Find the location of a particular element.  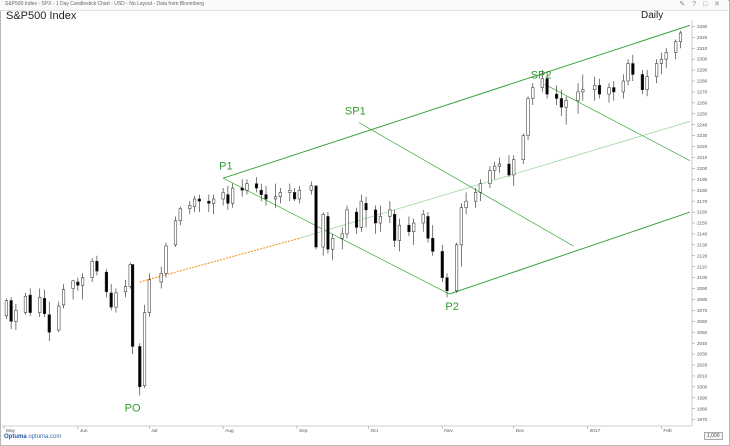

y-tick-label: 2040 is located at coordinates (702, 343).